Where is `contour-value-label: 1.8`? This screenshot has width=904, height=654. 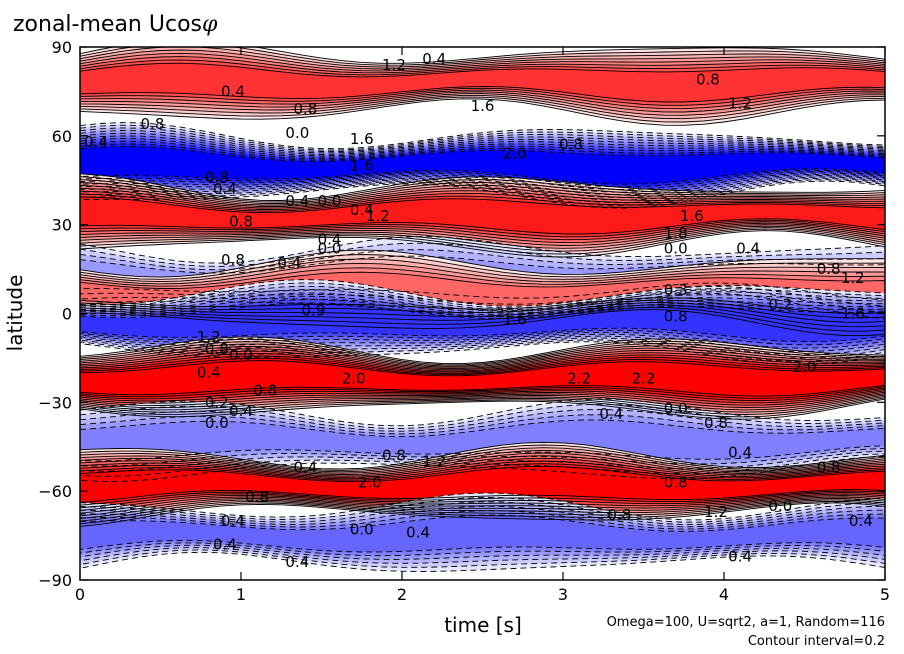
contour-value-label: 1.8 is located at coordinates (676, 234).